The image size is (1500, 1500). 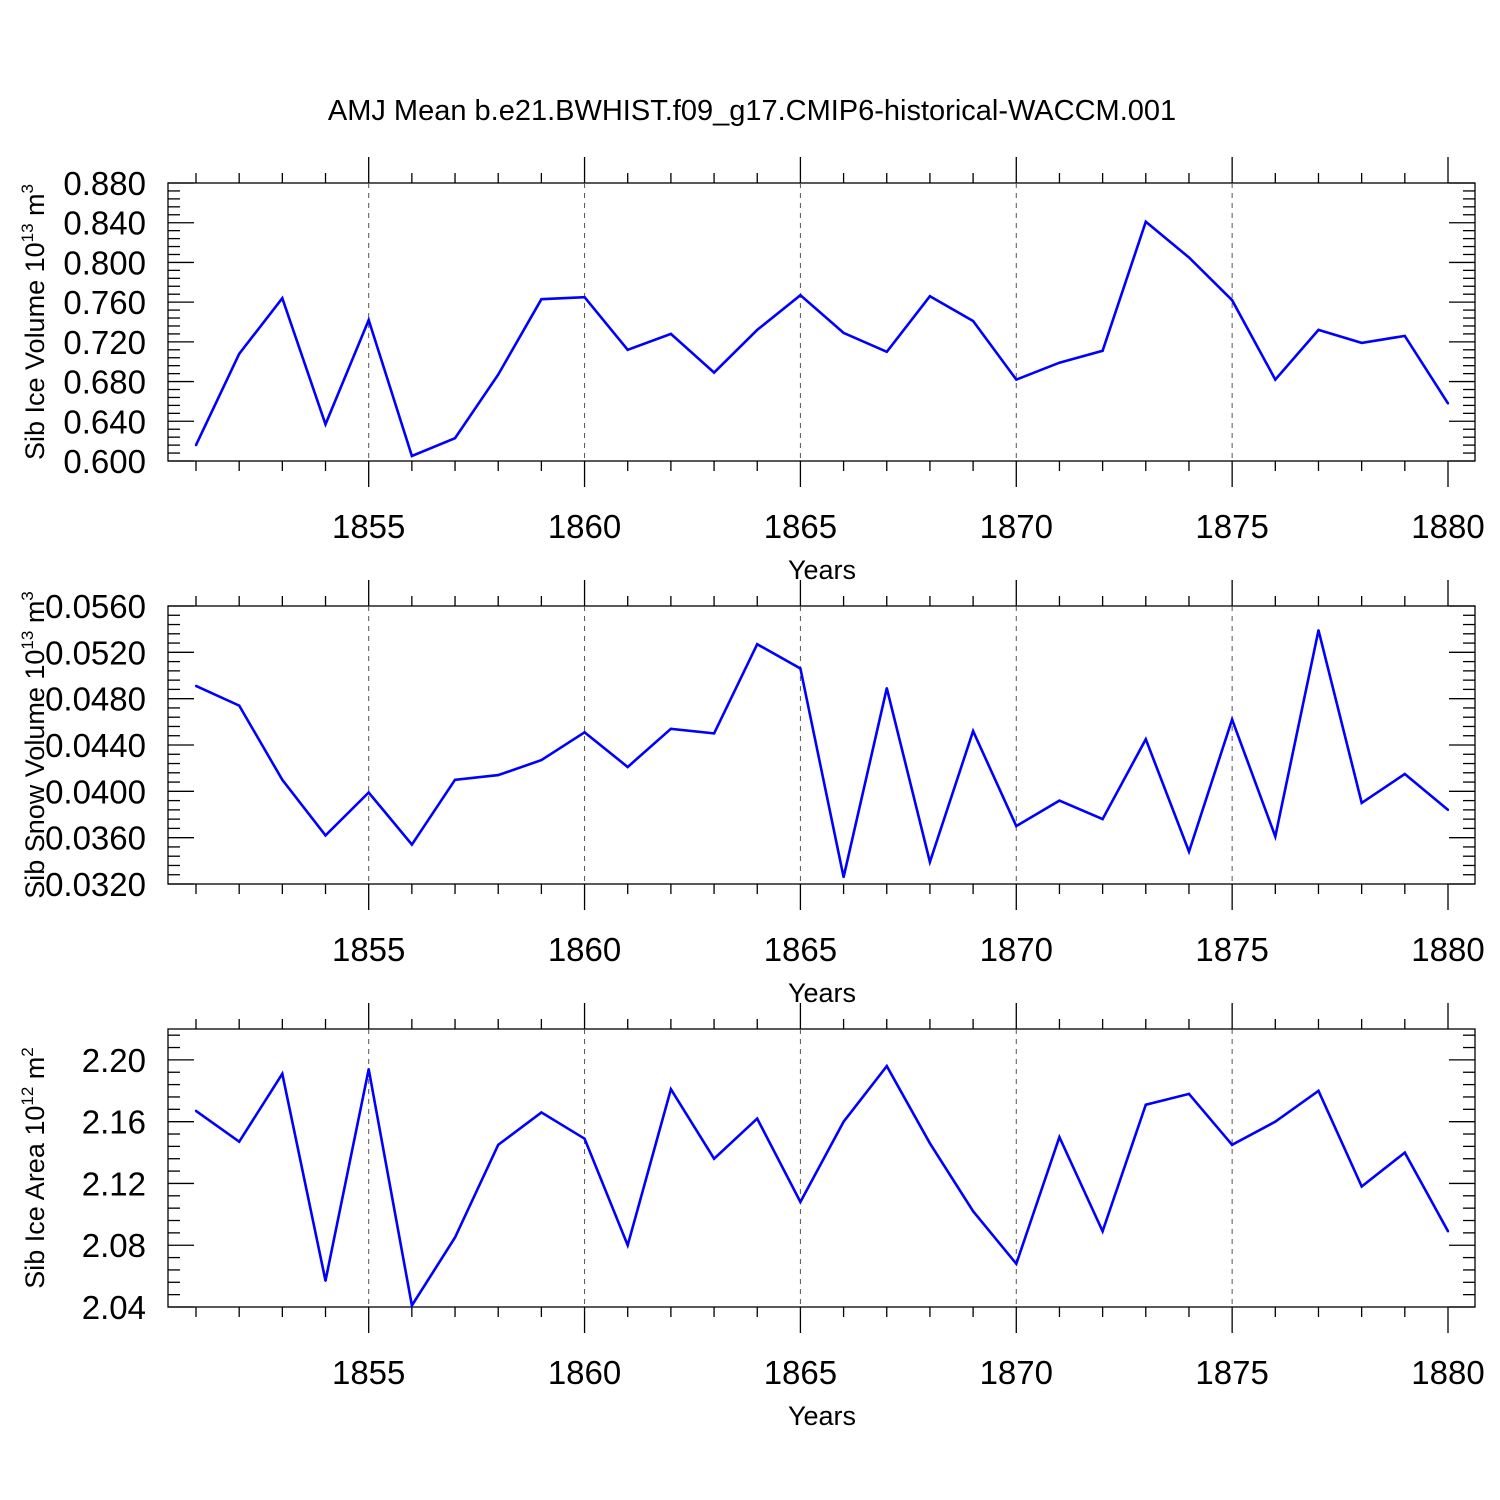 What do you see at coordinates (104, 382) in the screenshot?
I see `y-tick-label: 0.680` at bounding box center [104, 382].